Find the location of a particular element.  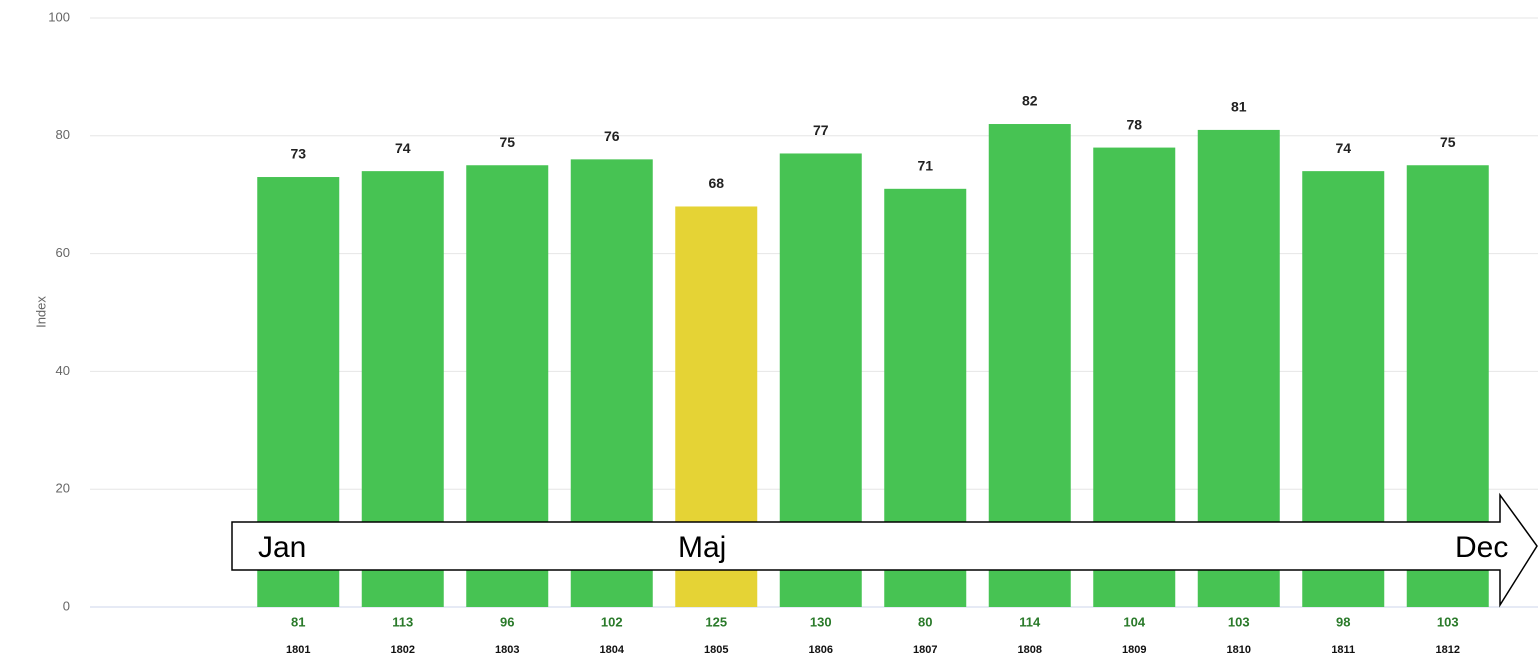

arrow-label: Jan is located at coordinates (282, 547).